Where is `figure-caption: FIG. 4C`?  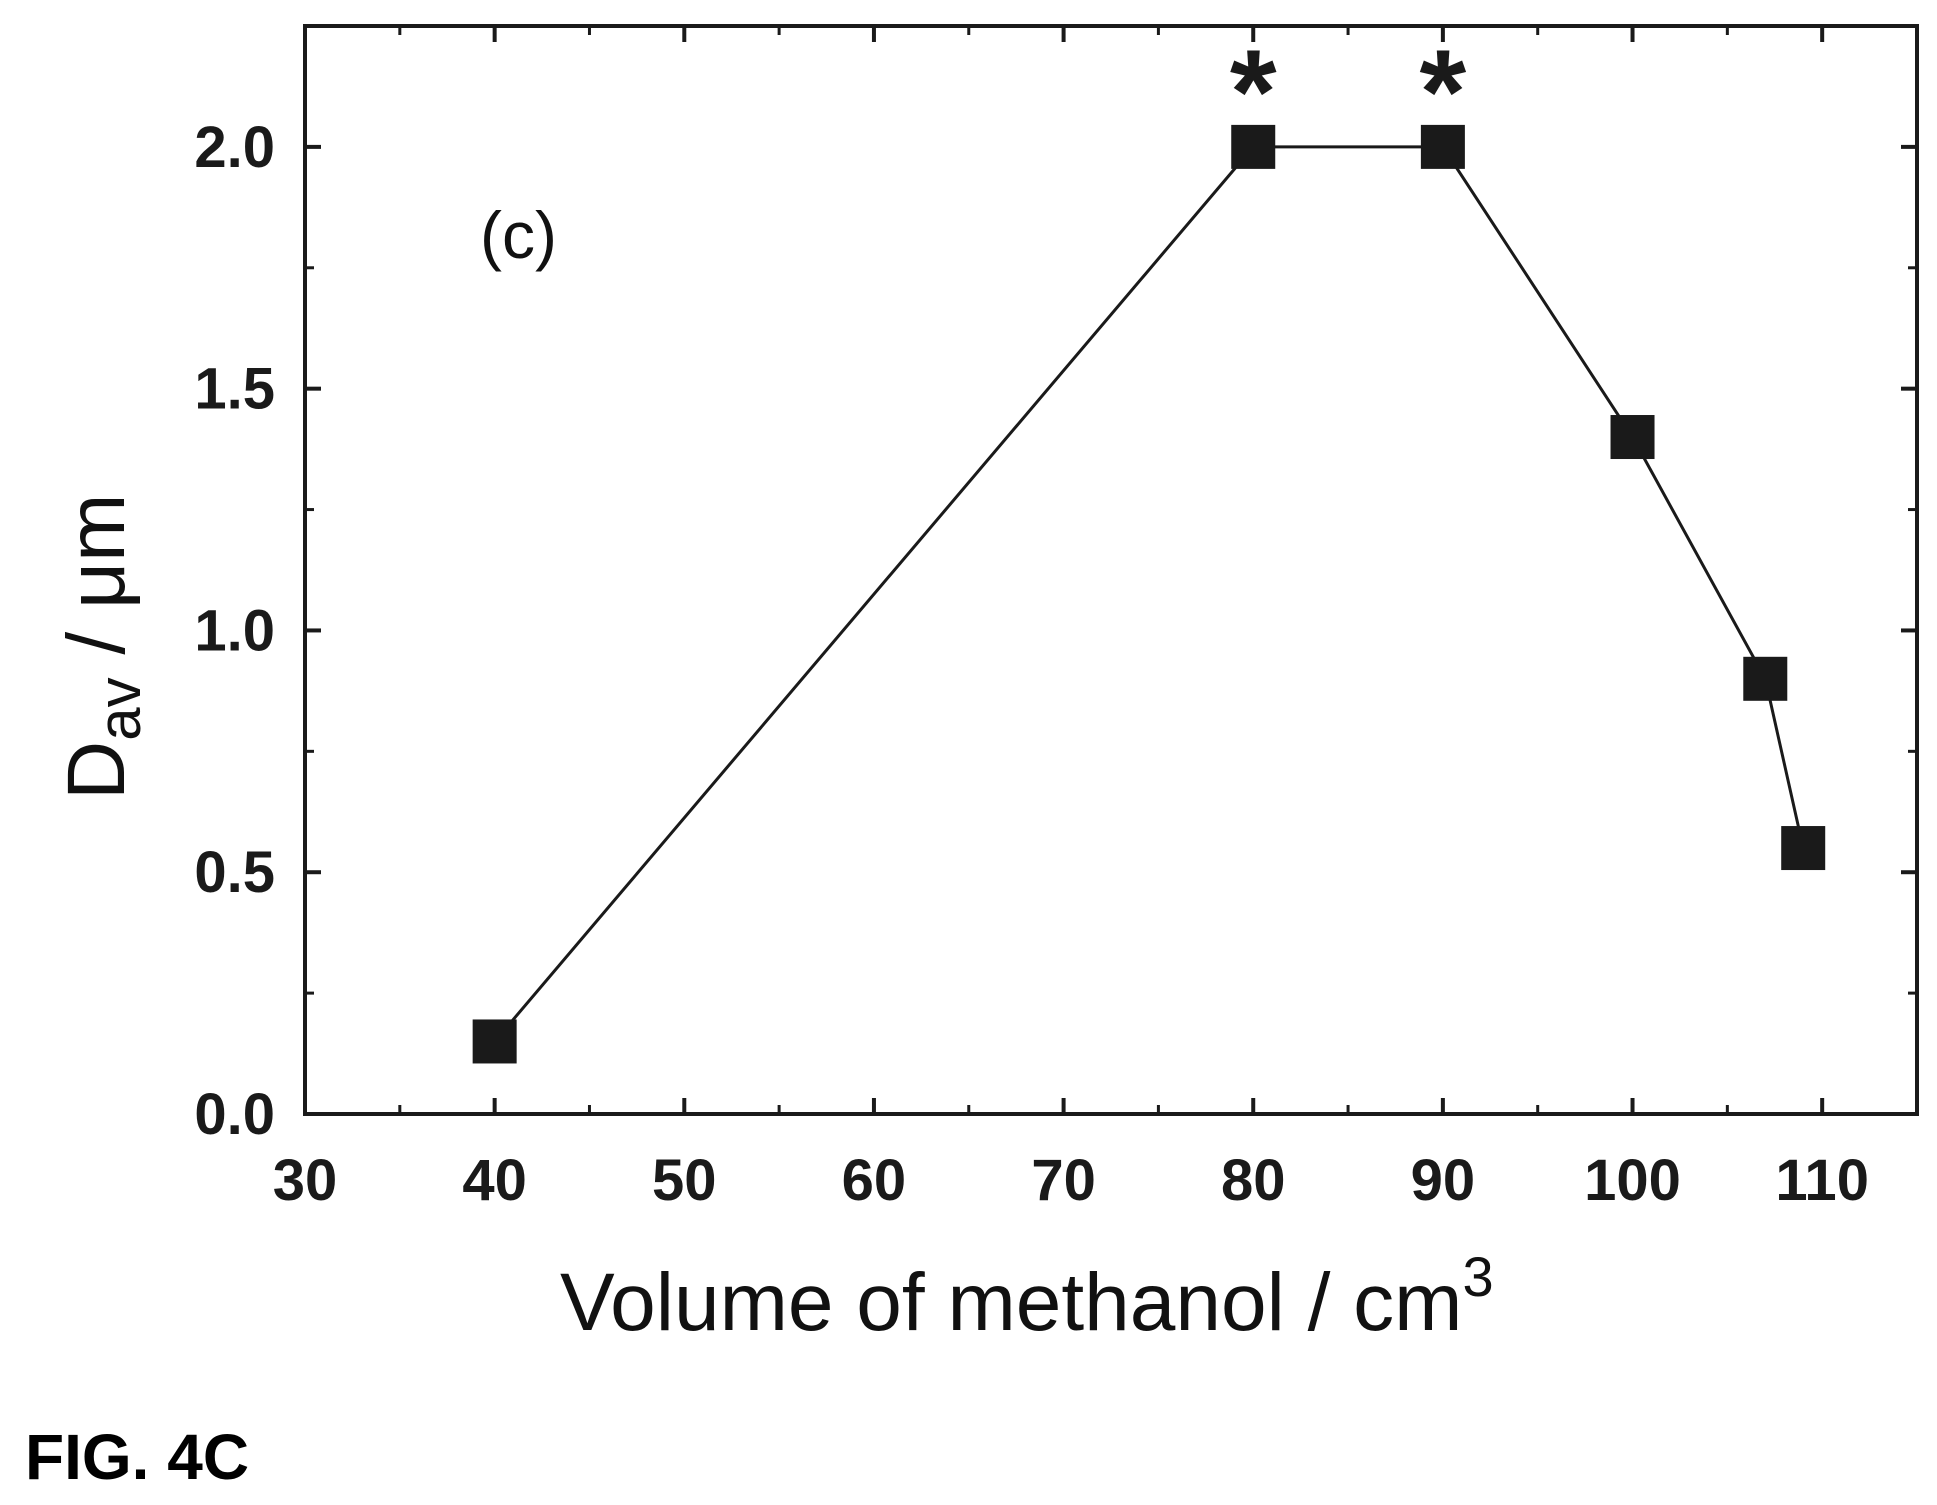 figure-caption: FIG. 4C is located at coordinates (137, 1457).